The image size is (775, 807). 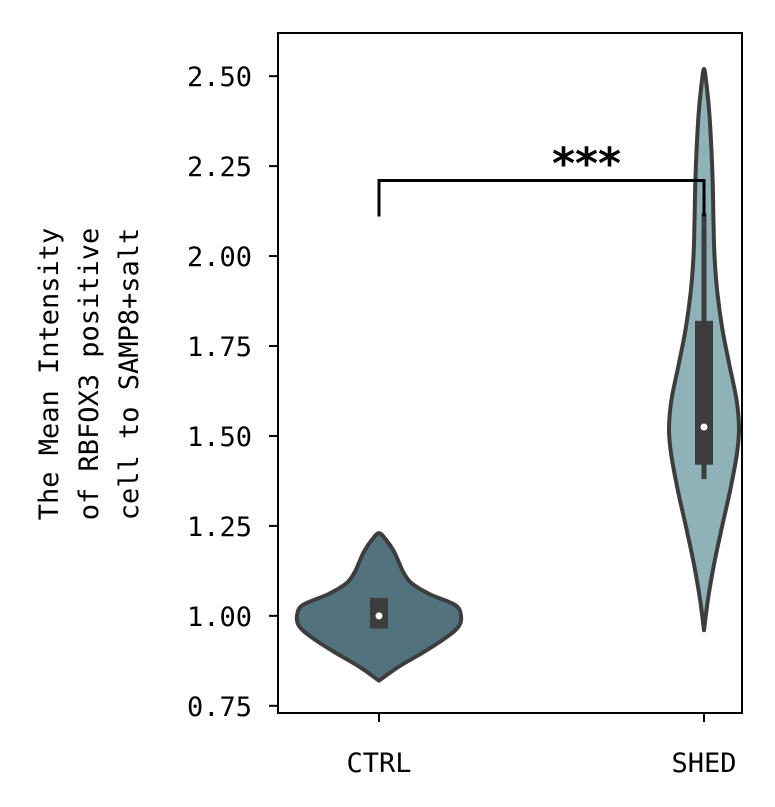 What do you see at coordinates (586, 164) in the screenshot?
I see `significance-stars: ***` at bounding box center [586, 164].